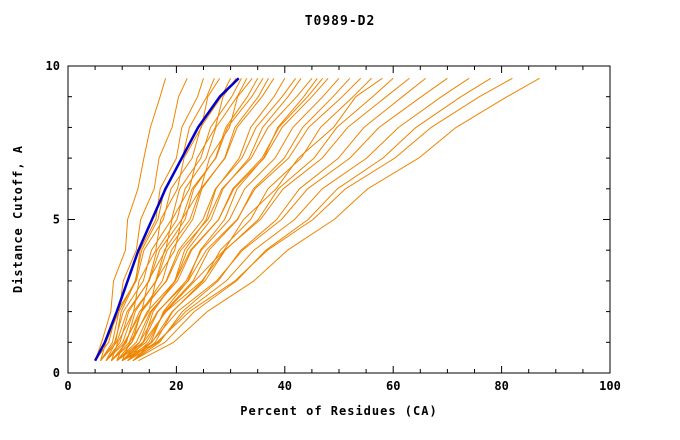  I want to click on x-tick-label: 0, so click(67, 386).